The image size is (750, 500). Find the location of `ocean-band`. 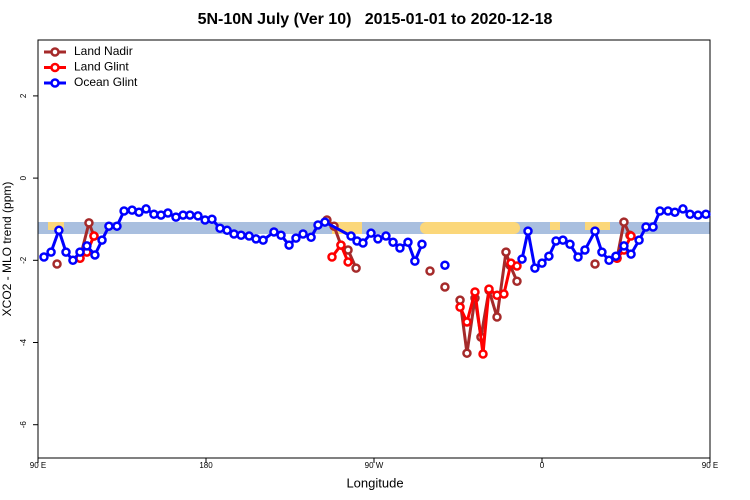

ocean-band is located at coordinates (374, 228).